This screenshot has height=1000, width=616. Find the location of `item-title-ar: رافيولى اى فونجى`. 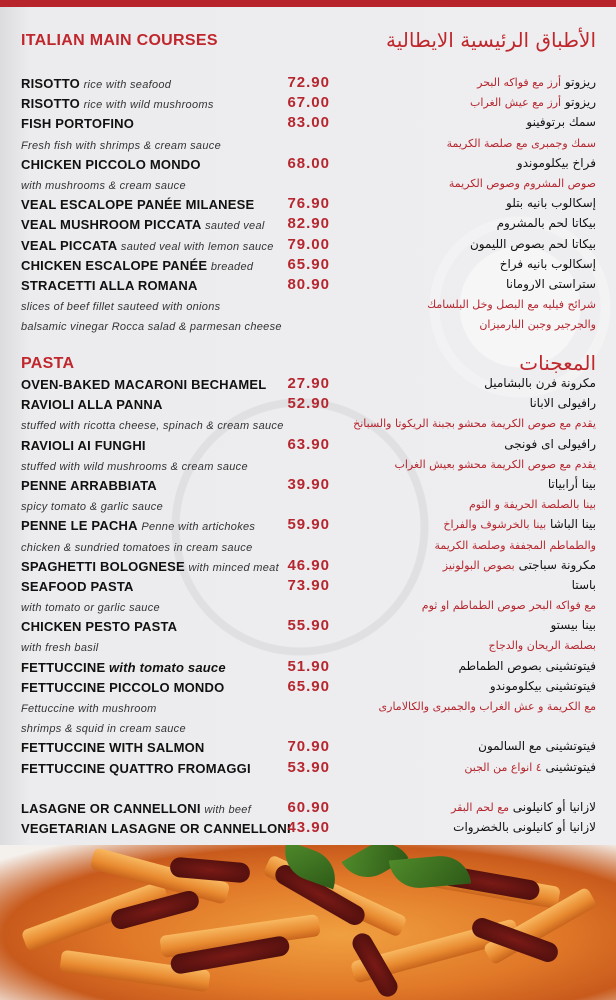

item-title-ar: رافيولى اى فونجى is located at coordinates (550, 443).